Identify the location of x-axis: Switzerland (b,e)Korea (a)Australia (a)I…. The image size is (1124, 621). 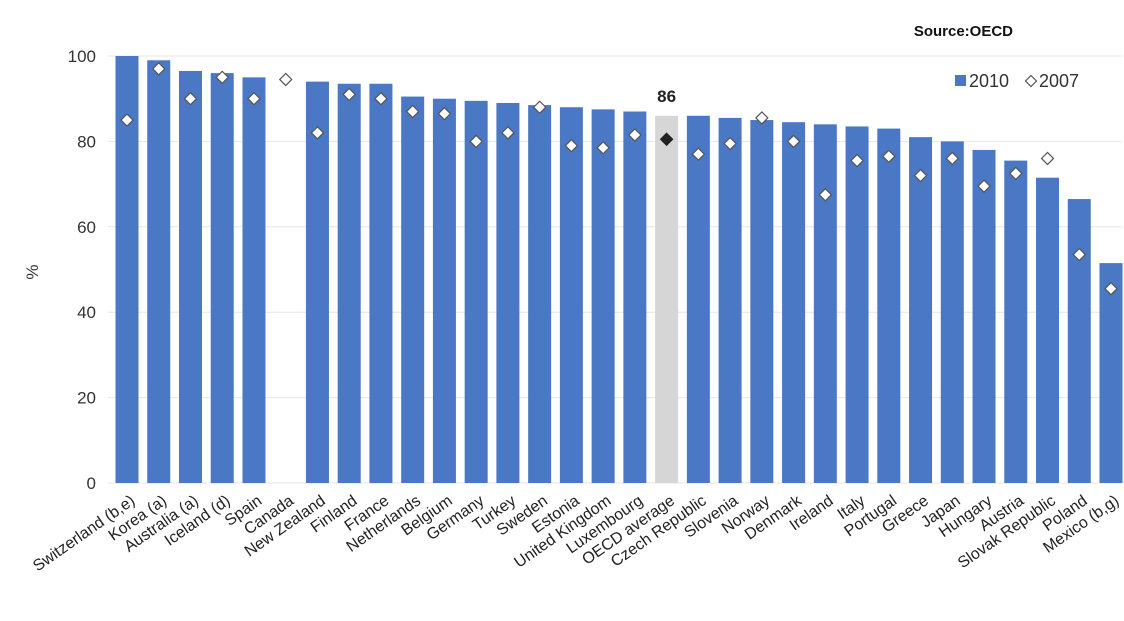
(576, 533).